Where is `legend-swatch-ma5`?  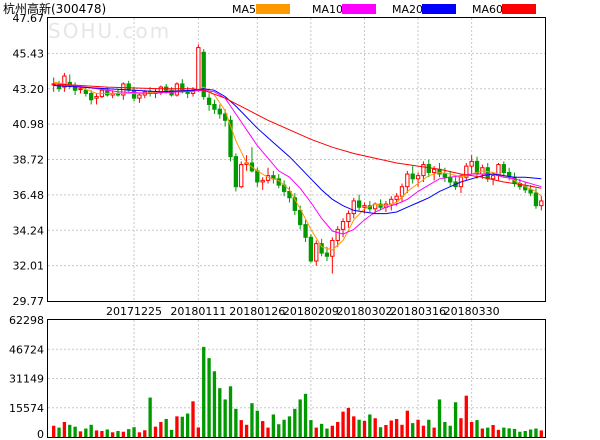
legend-swatch-ma5 is located at coordinates (273, 9).